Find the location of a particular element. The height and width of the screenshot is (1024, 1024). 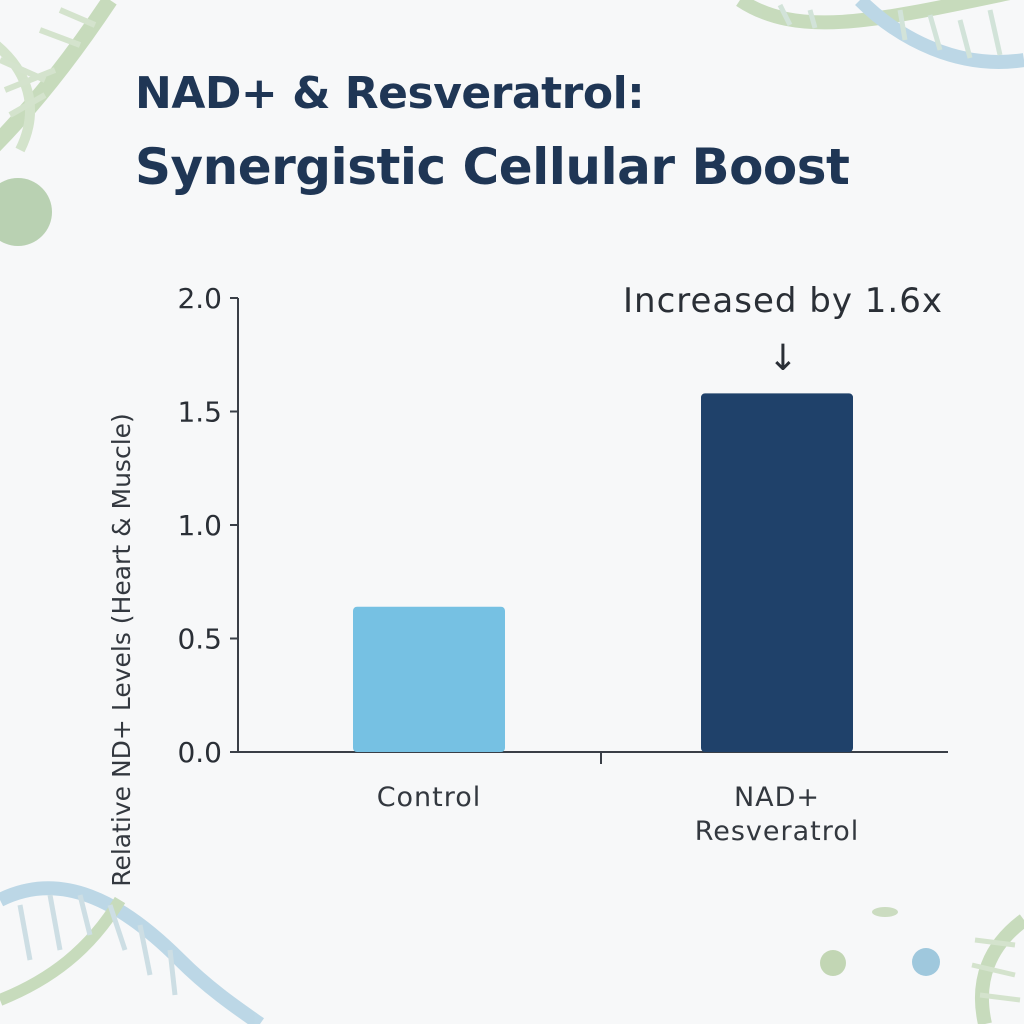

y-tick-label: 0.5 is located at coordinates (199, 639).